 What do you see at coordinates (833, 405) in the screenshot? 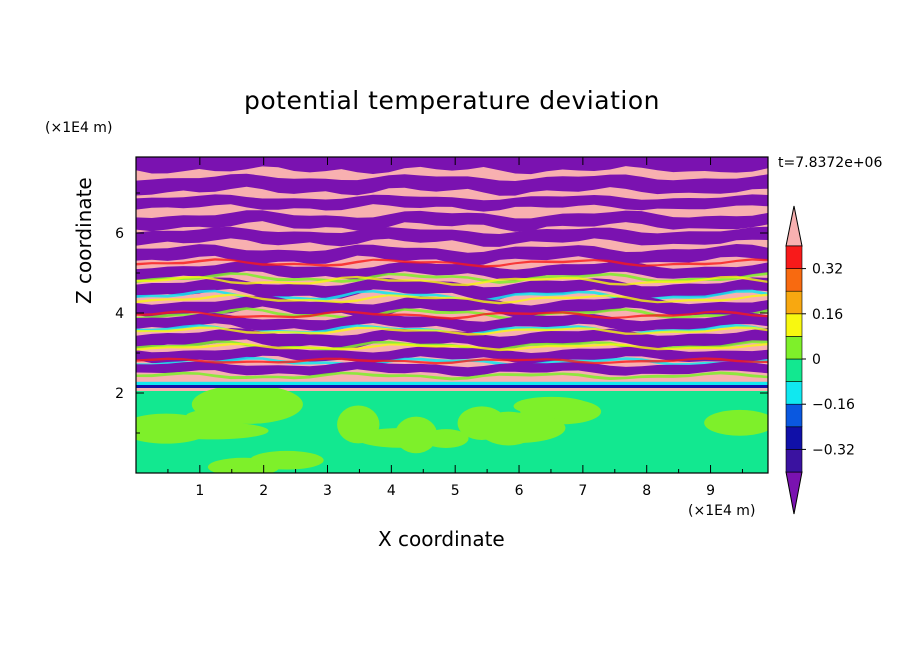
I see `colorbar-label: −0.16` at bounding box center [833, 405].